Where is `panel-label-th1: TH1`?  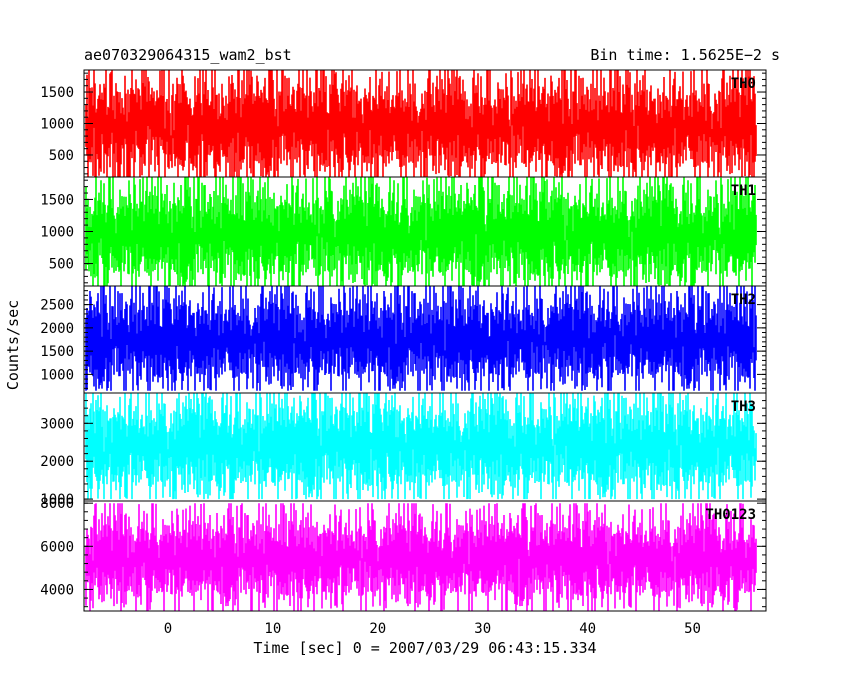
panel-label-th1: TH1 is located at coordinates (743, 191).